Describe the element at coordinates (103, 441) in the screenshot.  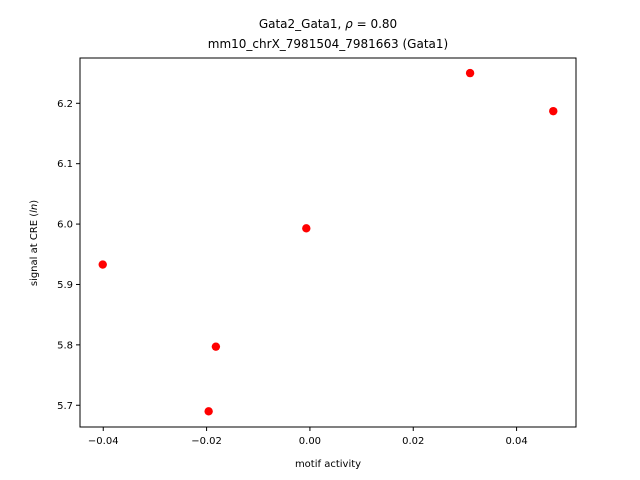
I see `x-tick-label: −0.04` at that location.